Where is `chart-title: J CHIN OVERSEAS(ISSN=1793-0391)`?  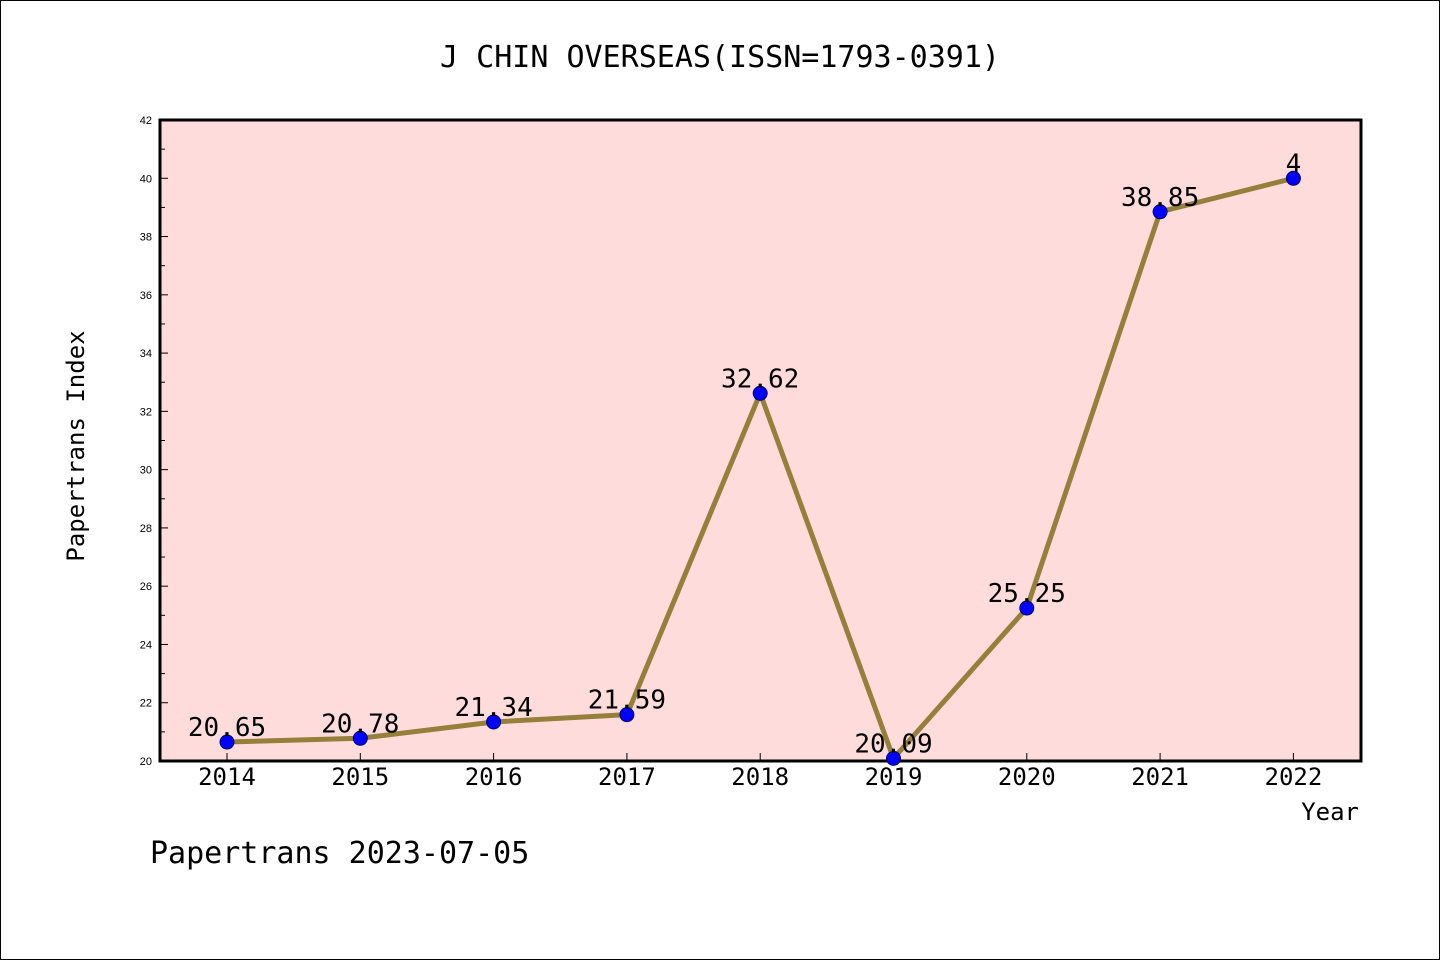 chart-title: J CHIN OVERSEAS(ISSN=1793-0391) is located at coordinates (720, 57).